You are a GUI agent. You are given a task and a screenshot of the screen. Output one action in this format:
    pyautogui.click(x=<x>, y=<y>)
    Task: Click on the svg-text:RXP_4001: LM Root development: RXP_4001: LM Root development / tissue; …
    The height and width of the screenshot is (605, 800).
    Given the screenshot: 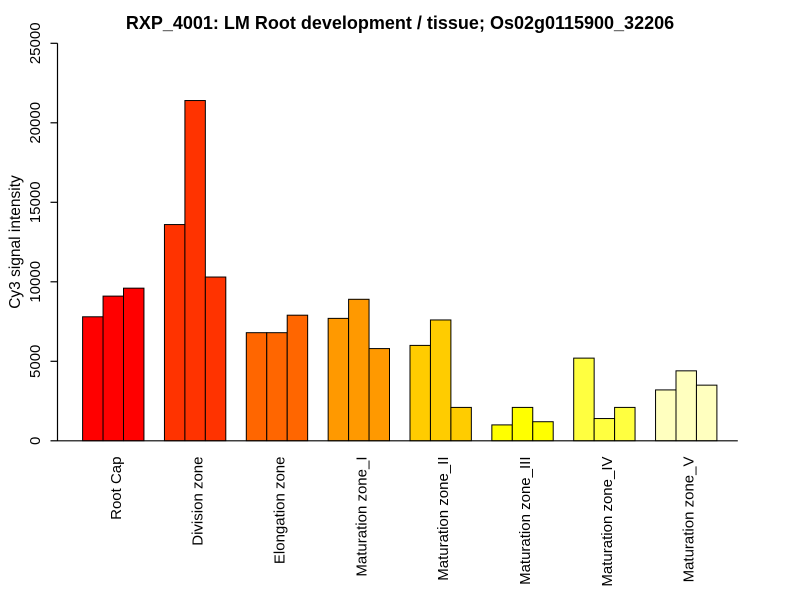 What is the action you would take?
    pyautogui.click(x=400, y=23)
    